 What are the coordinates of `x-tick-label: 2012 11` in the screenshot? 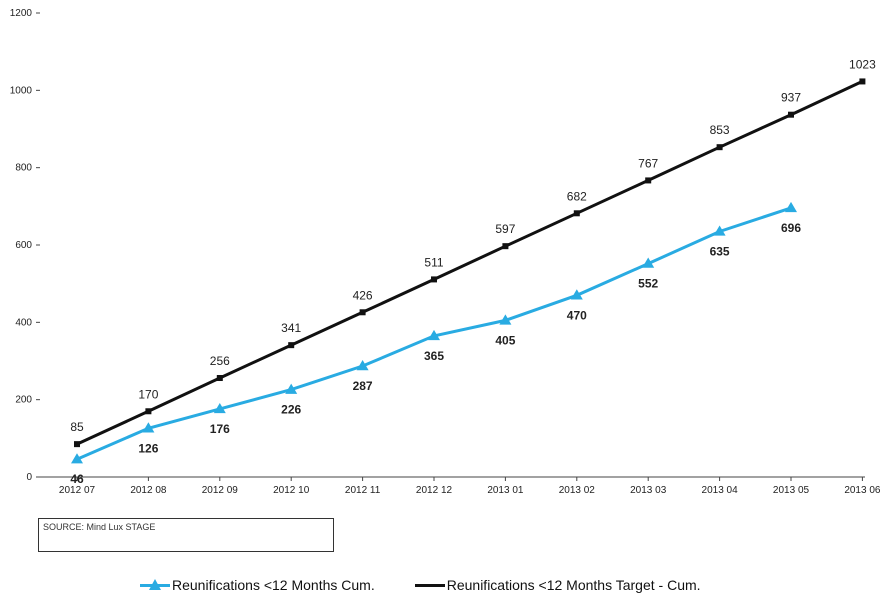 It's located at (363, 490).